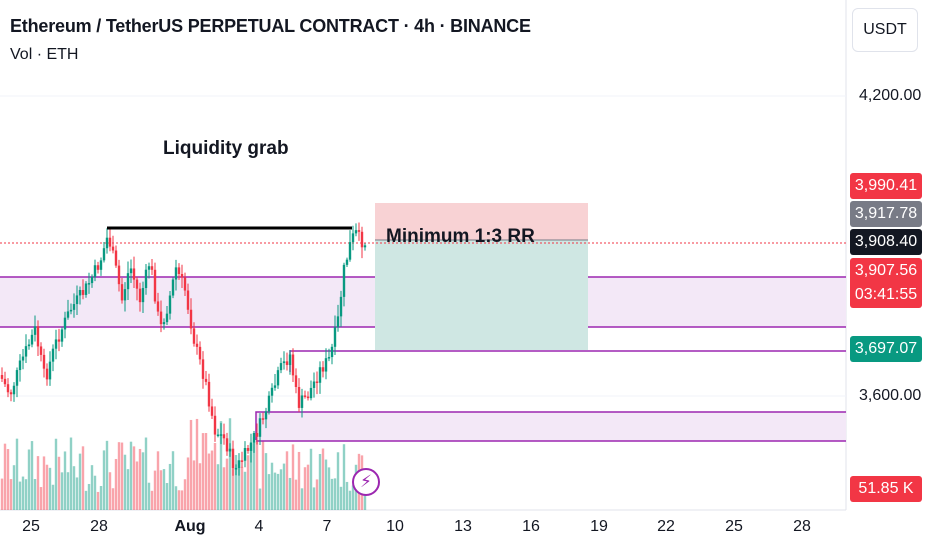 The width and height of the screenshot is (932, 550). I want to click on target-level-line, so click(567, 361).